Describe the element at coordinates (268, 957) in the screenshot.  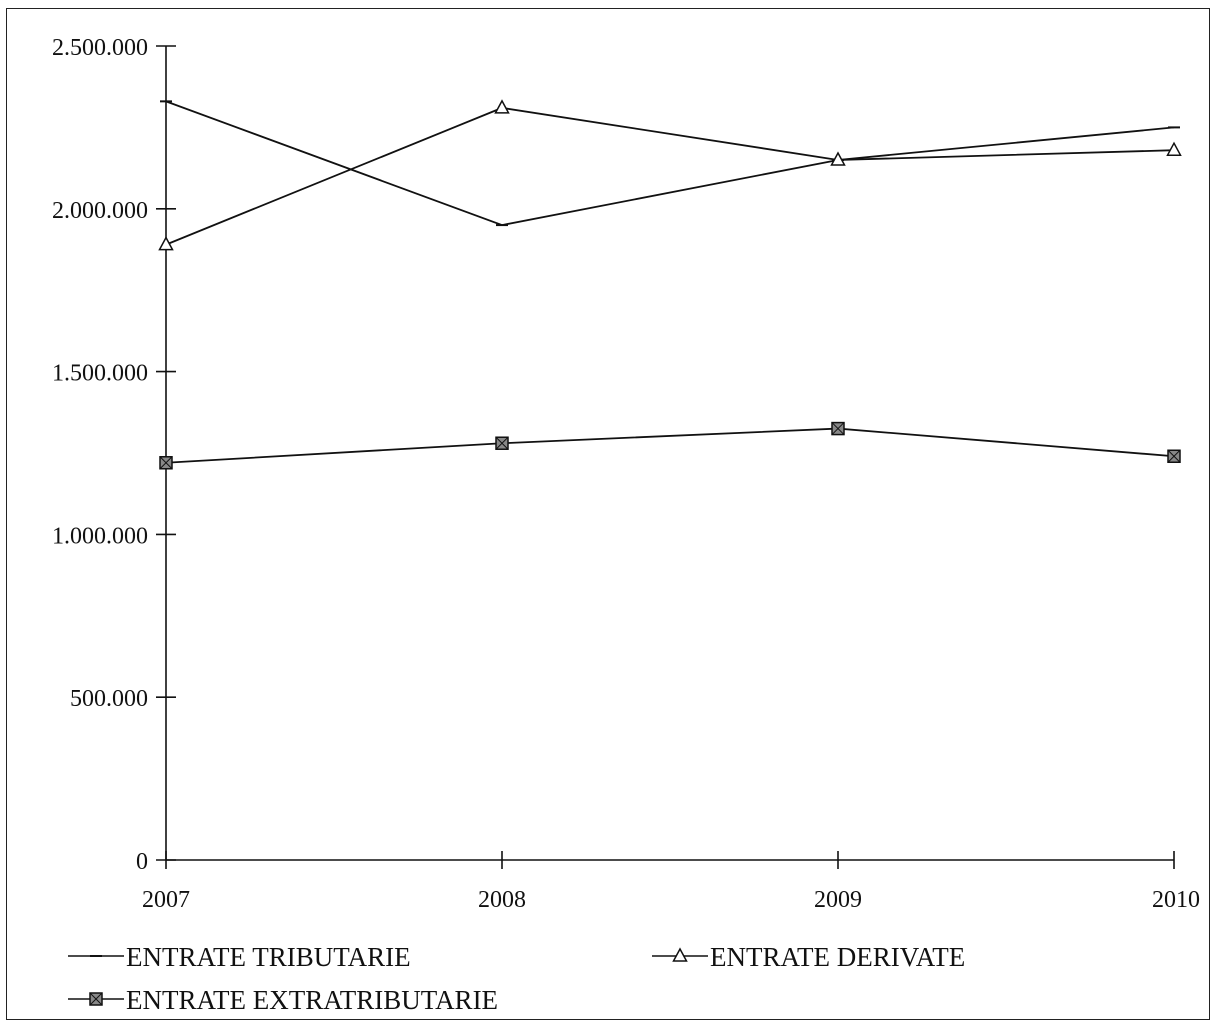
I see `legend-label: ENTRATE TRIBUTARIE` at that location.